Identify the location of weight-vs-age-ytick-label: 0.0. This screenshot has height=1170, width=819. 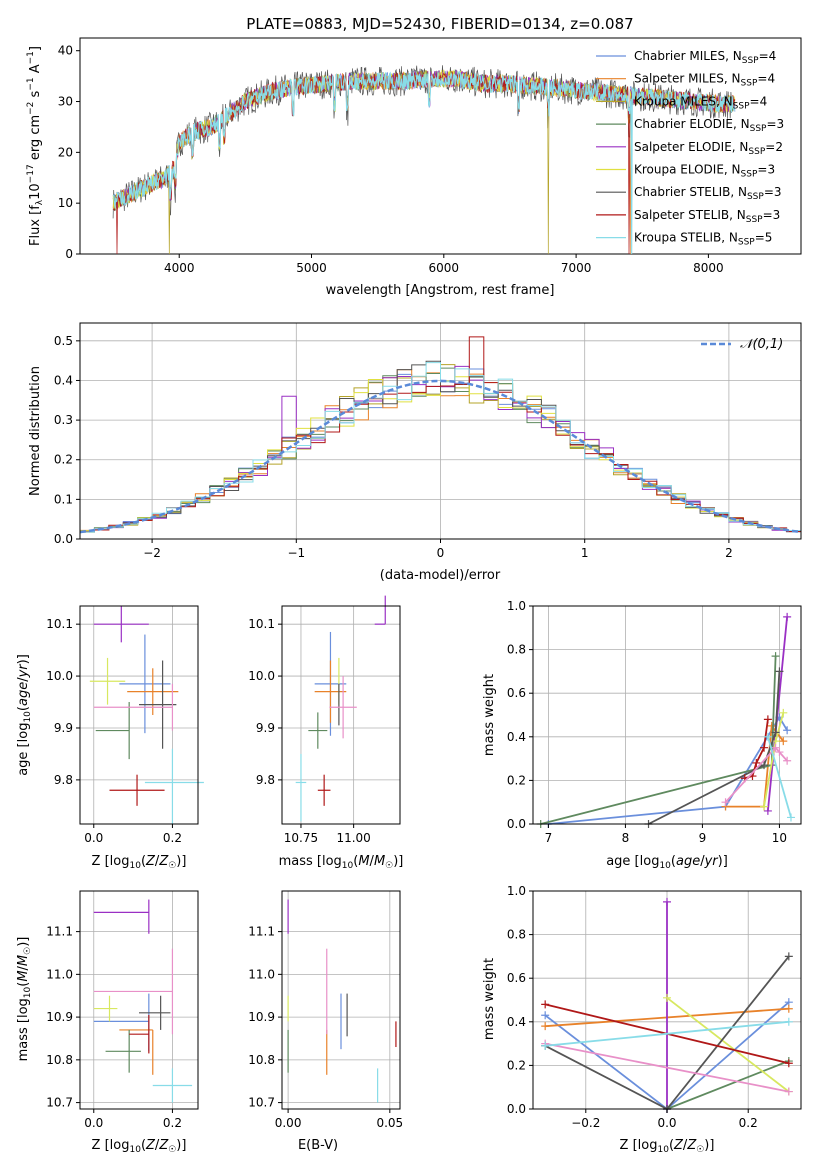
(516, 824).